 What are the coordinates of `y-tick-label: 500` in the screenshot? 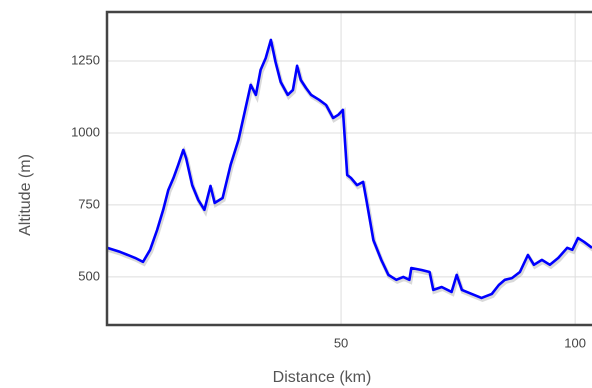 It's located at (89, 275).